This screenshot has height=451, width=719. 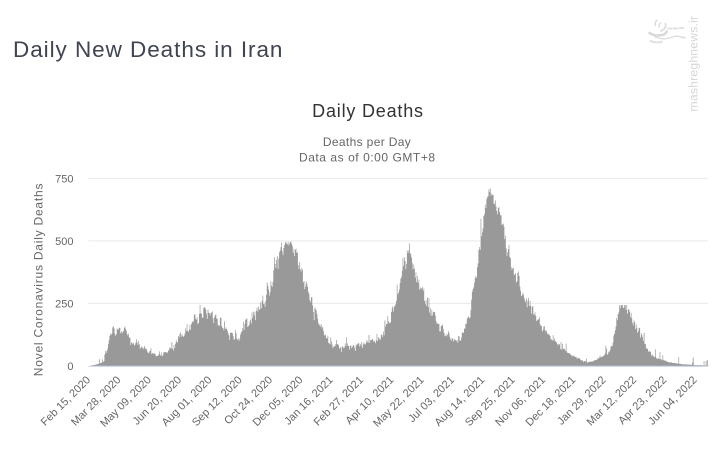 I want to click on svg-text: 250, so click(x=64, y=304).